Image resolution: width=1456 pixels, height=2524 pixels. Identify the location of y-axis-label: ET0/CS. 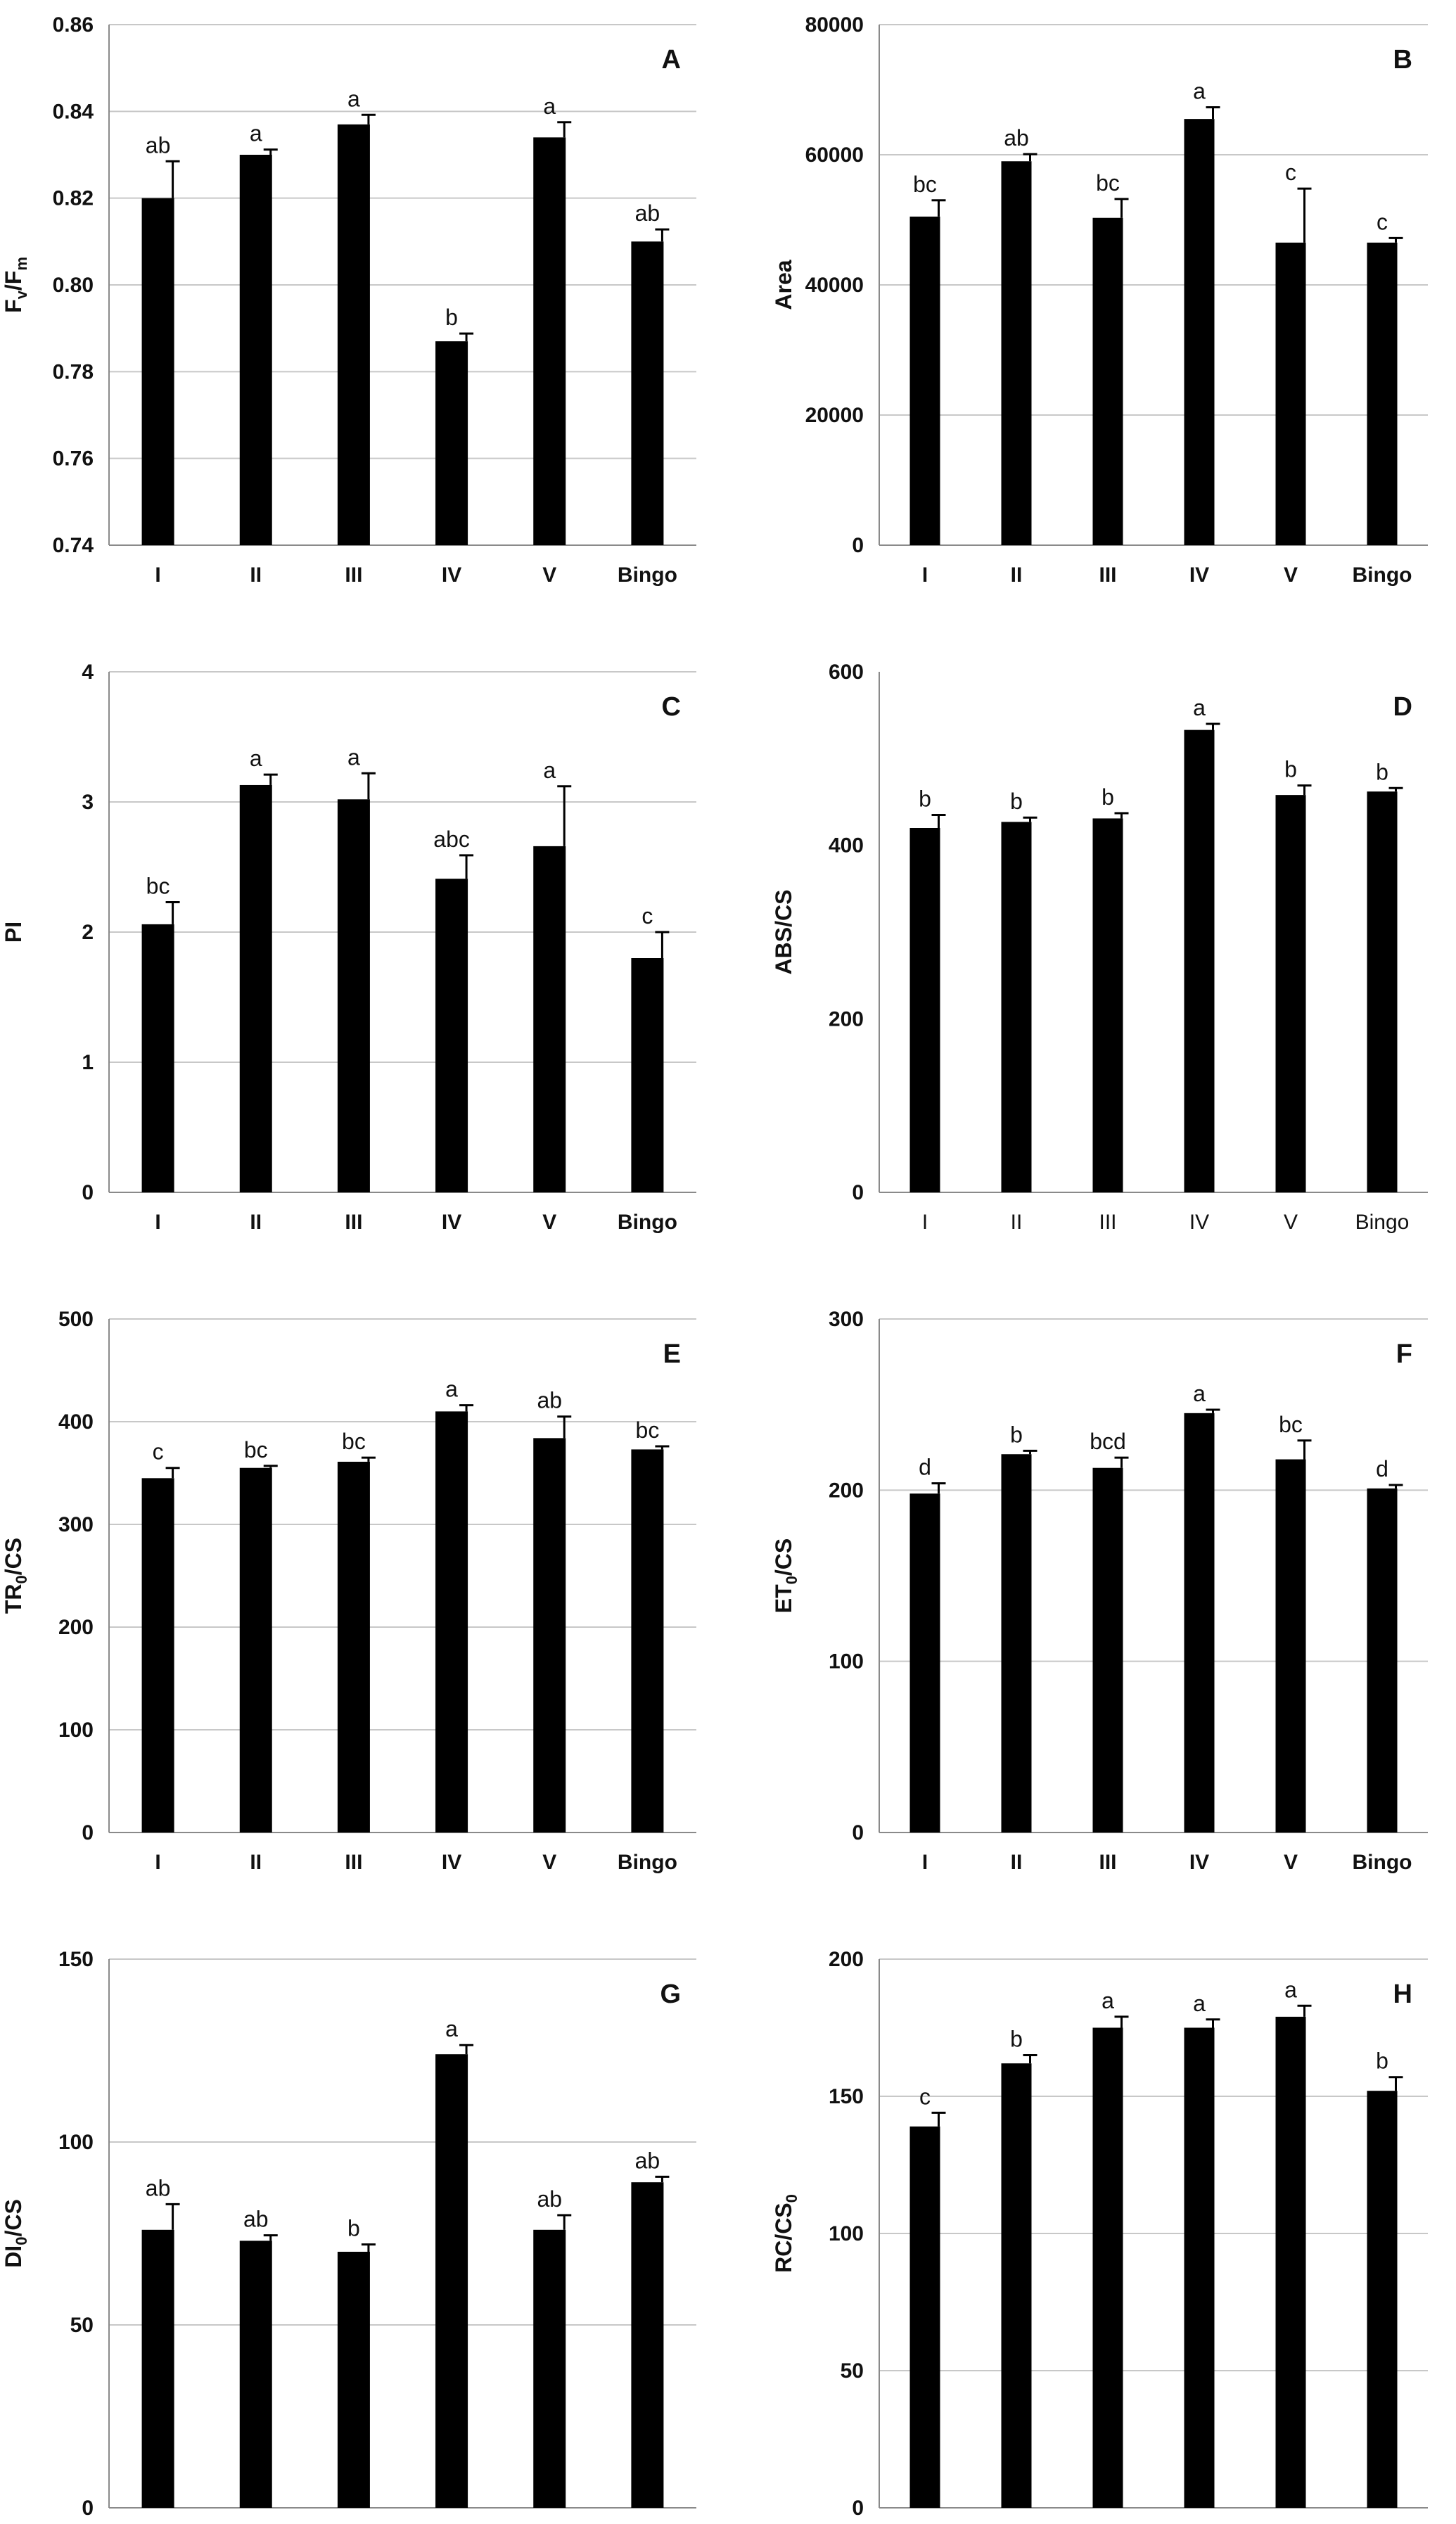
(785, 1576).